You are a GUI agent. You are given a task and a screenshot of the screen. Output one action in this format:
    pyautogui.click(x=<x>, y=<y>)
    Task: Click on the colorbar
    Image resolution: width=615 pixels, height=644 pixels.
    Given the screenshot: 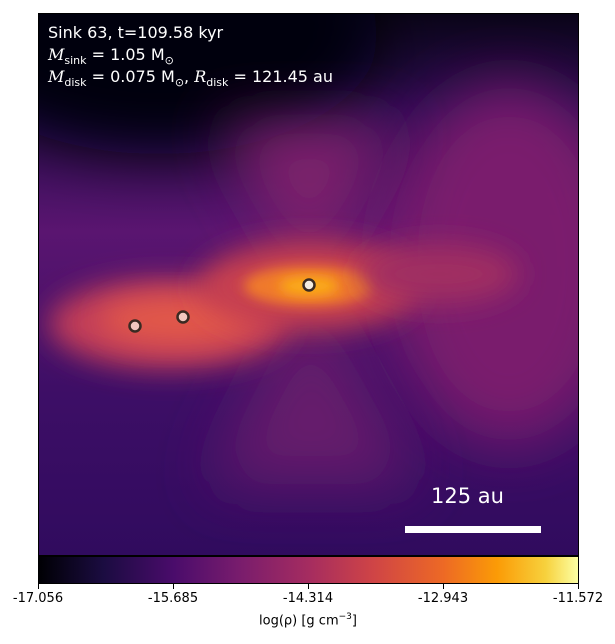 What is the action you would take?
    pyautogui.click(x=308, y=570)
    